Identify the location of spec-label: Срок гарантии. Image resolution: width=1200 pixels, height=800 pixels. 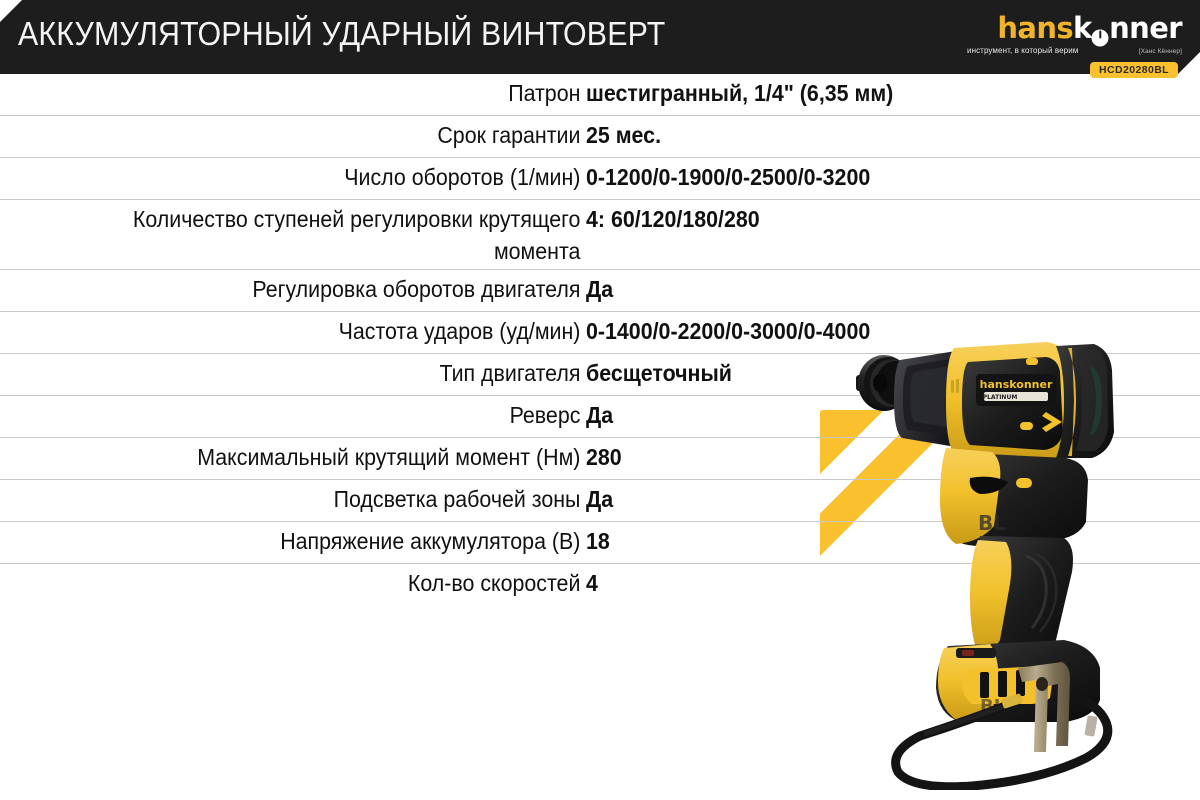
(509, 135).